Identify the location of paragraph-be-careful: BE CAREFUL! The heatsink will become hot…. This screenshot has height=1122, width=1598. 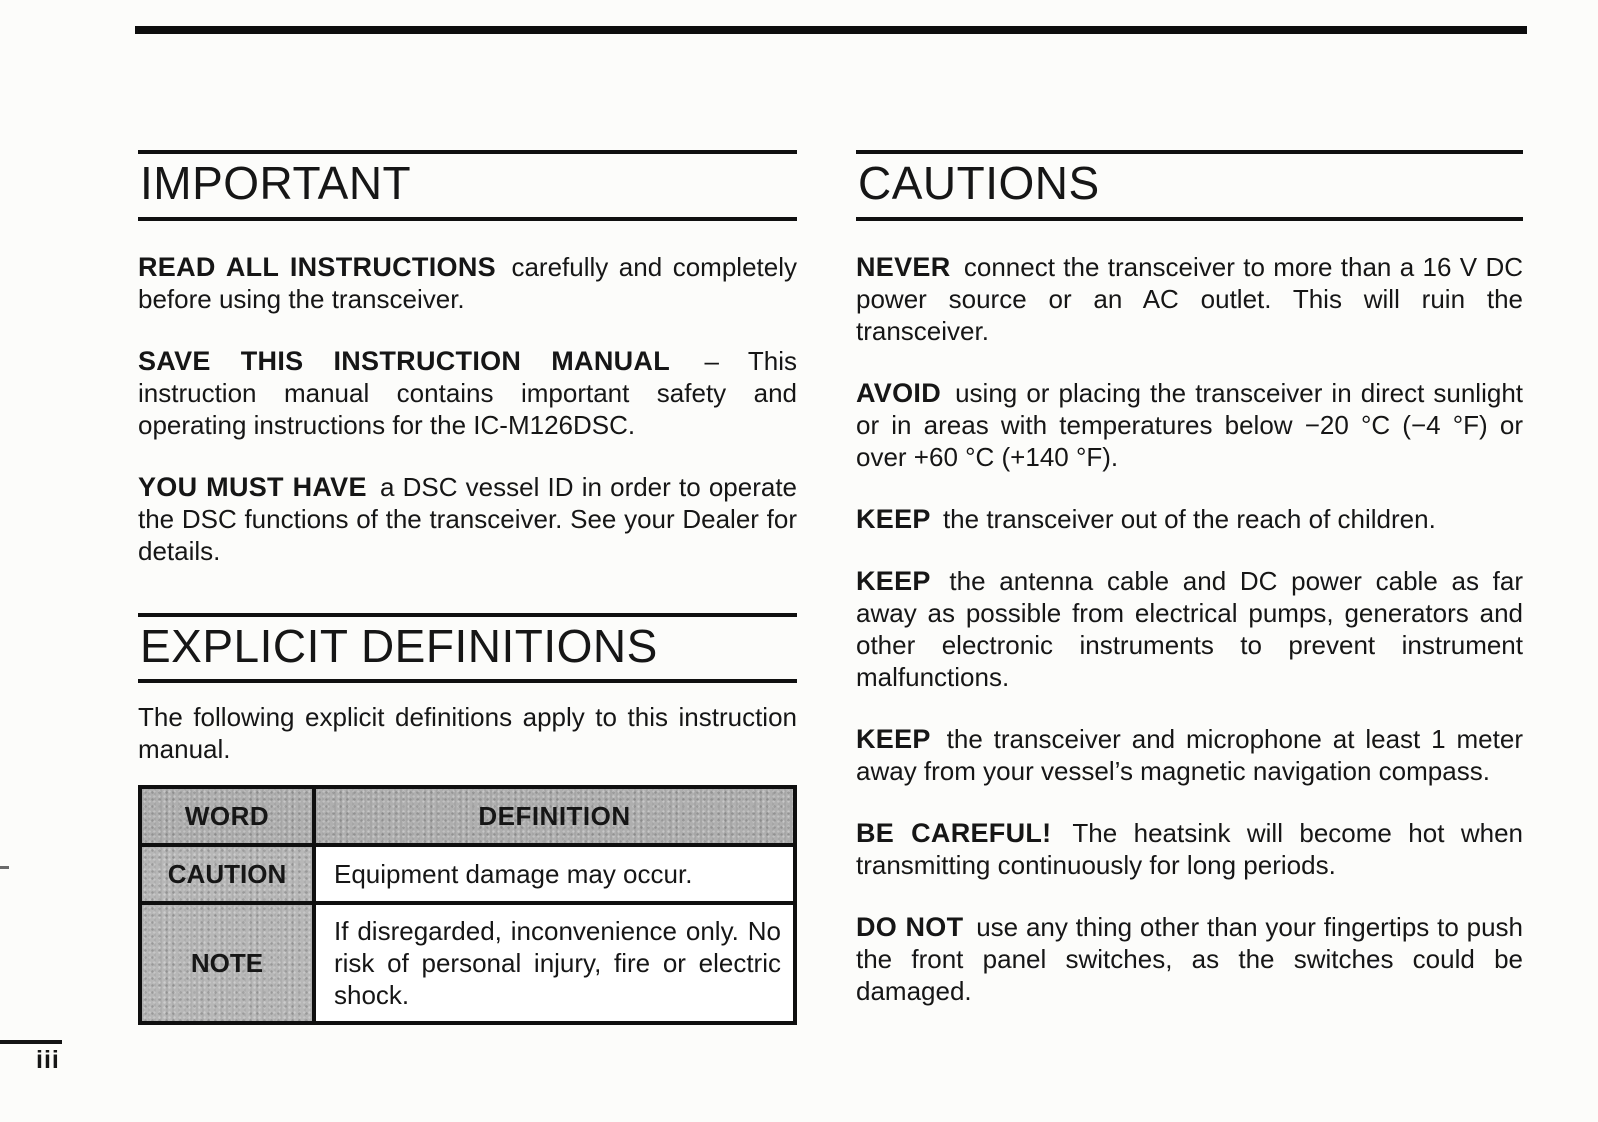
(1189, 849).